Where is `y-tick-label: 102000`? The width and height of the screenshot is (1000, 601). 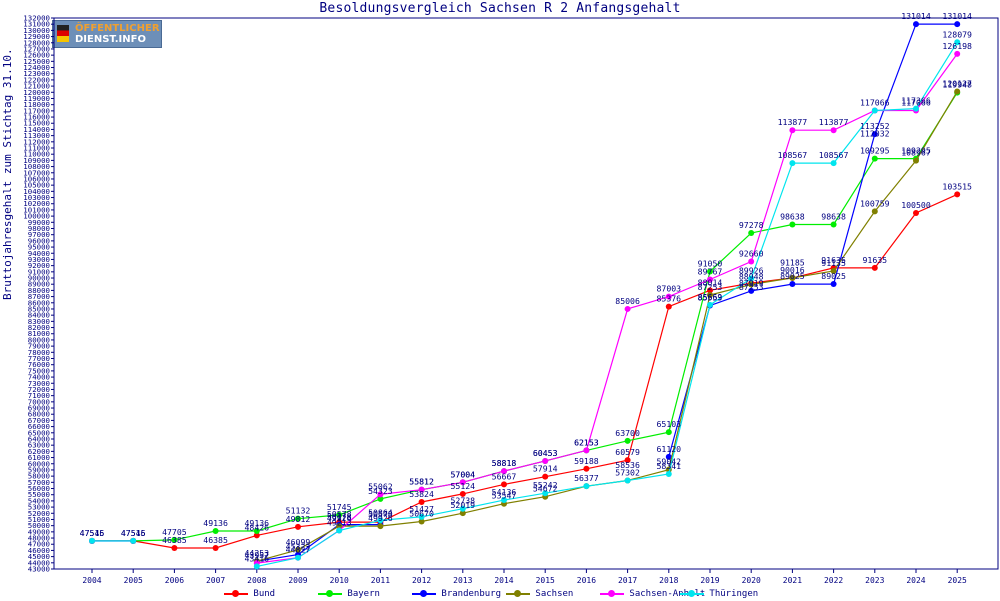
y-tick-label: 102000 is located at coordinates (36, 203).